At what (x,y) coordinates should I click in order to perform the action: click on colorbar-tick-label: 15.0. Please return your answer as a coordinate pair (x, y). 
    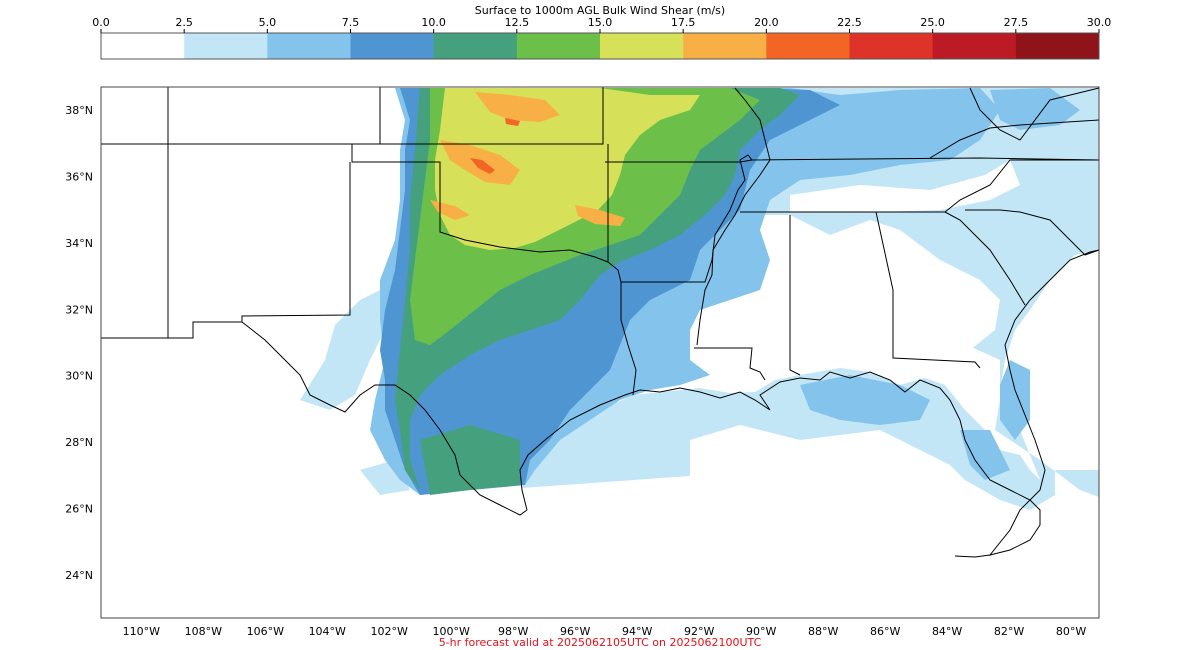
    Looking at the image, I should click on (600, 22).